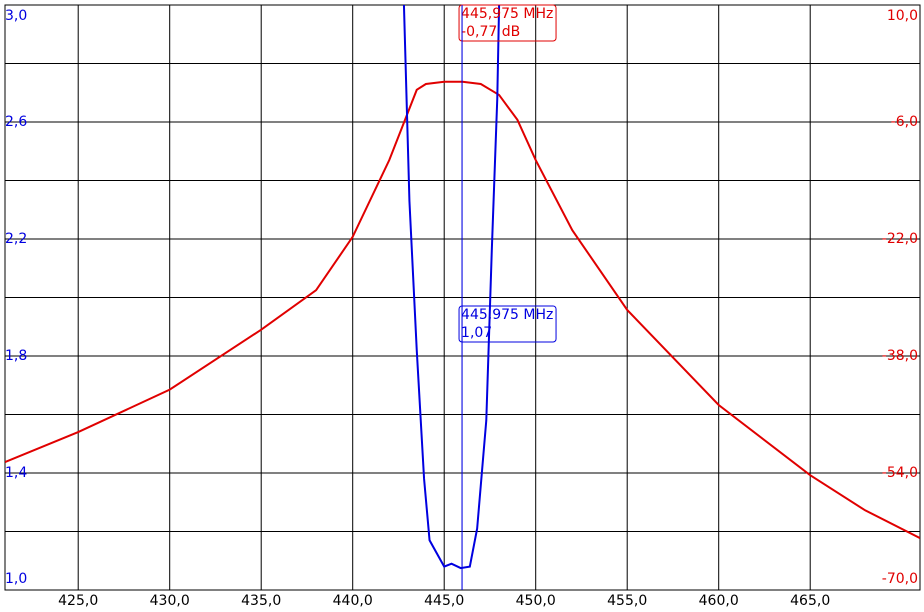 This screenshot has width=924, height=612. What do you see at coordinates (476, 333) in the screenshot?
I see `marker-value: 1,07` at bounding box center [476, 333].